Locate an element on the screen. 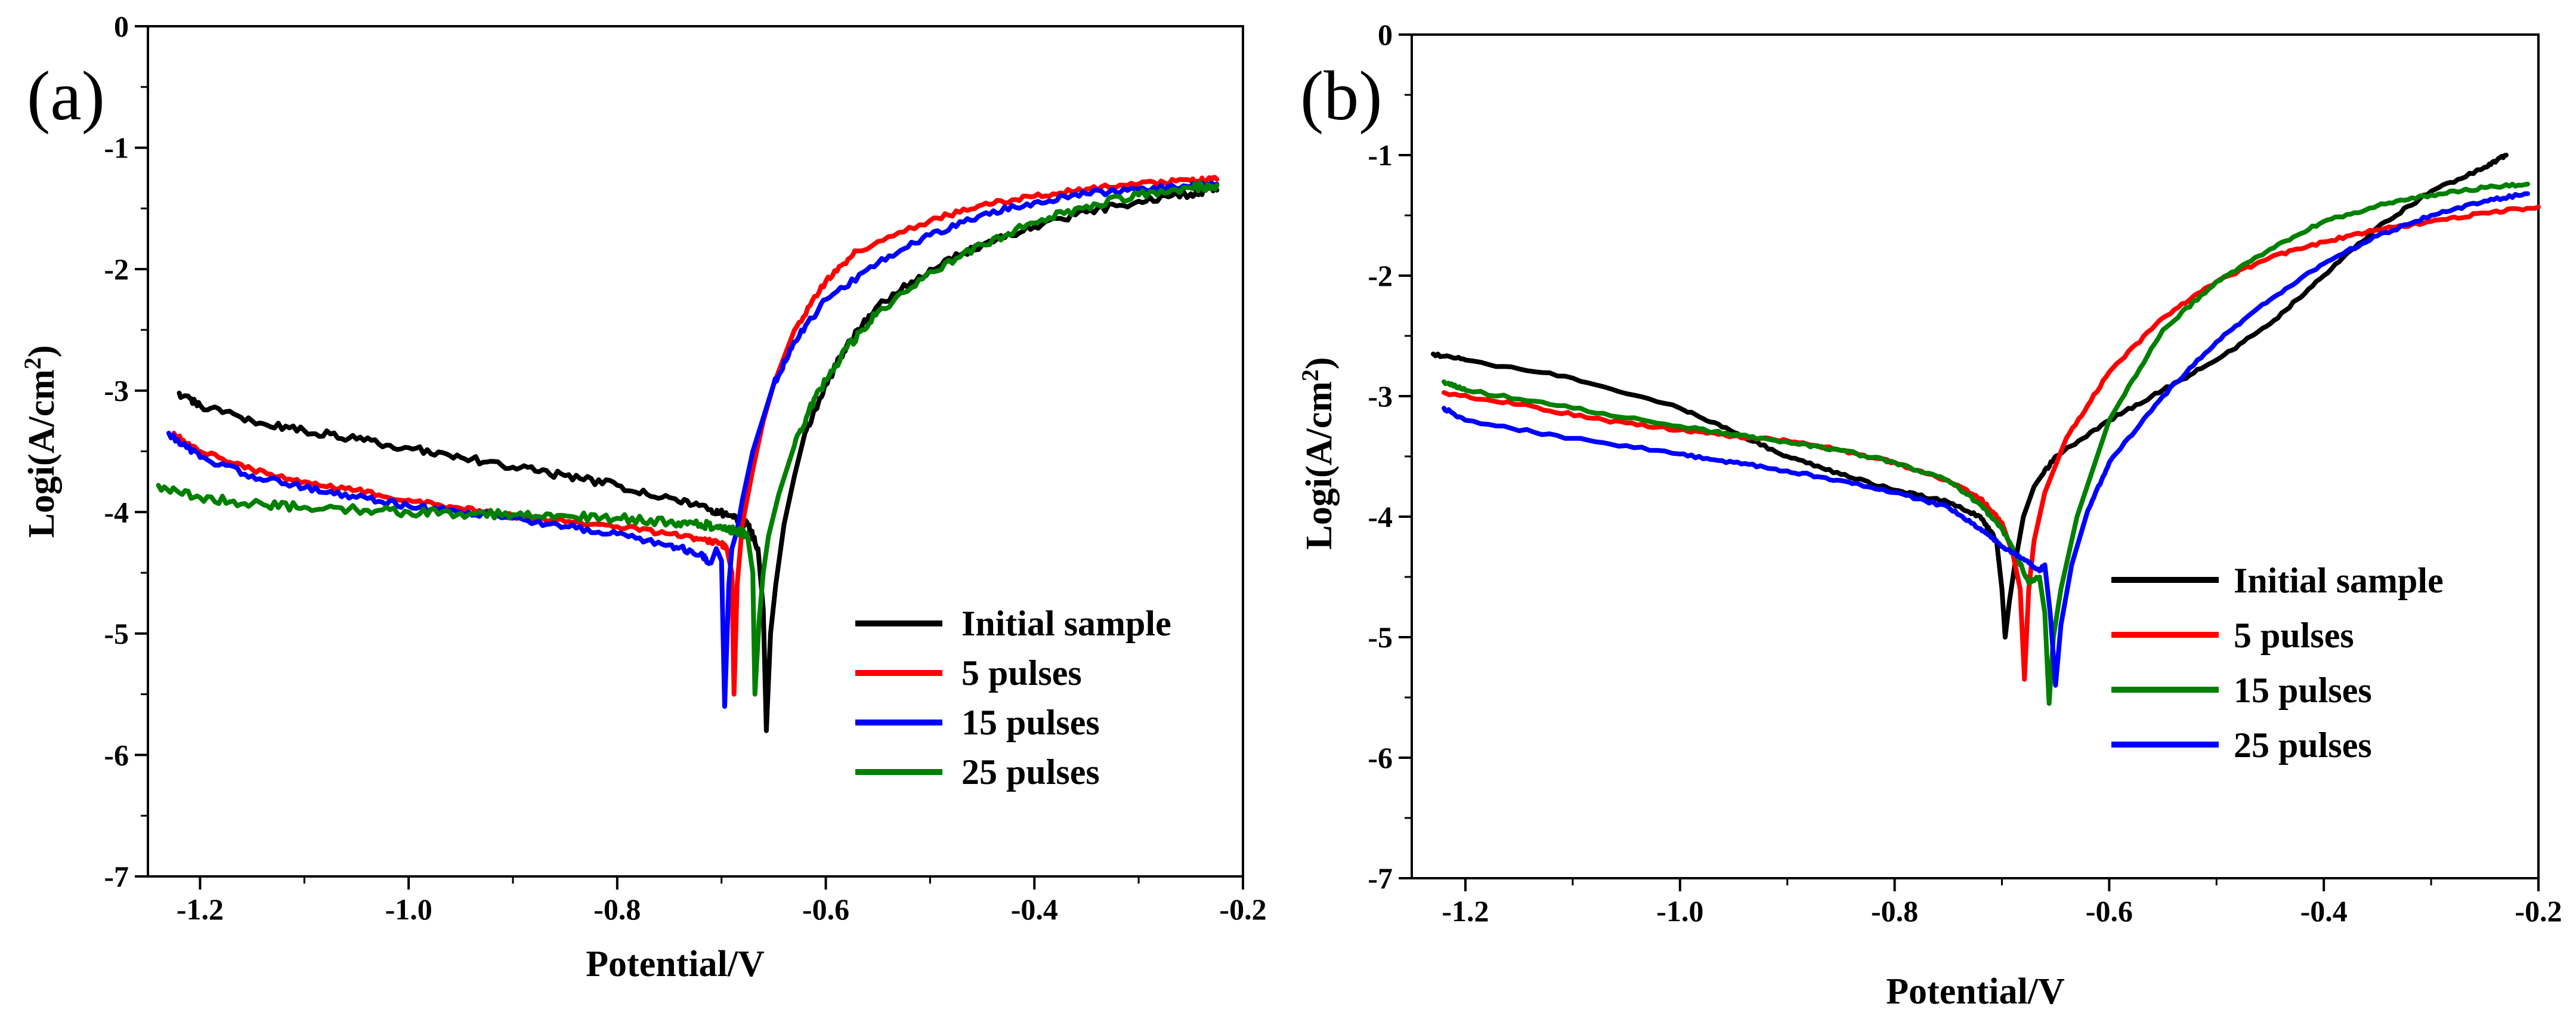 The image size is (2576, 1022). panel-b-x-axis-title: Potential/V is located at coordinates (1975, 992).